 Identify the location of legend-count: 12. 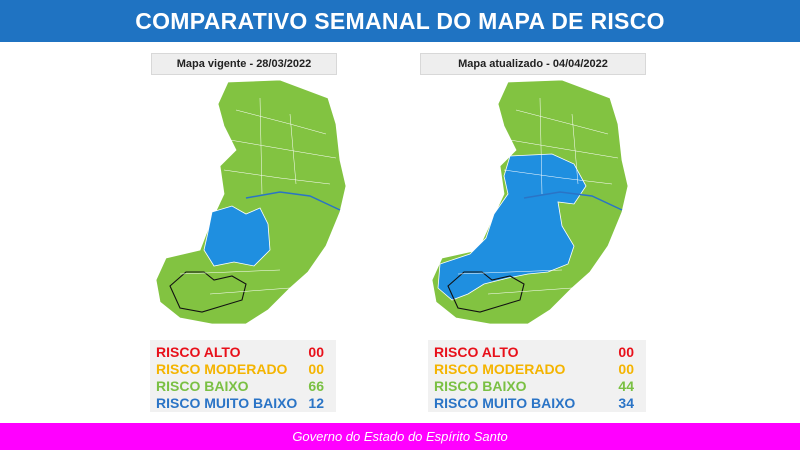
(316, 403).